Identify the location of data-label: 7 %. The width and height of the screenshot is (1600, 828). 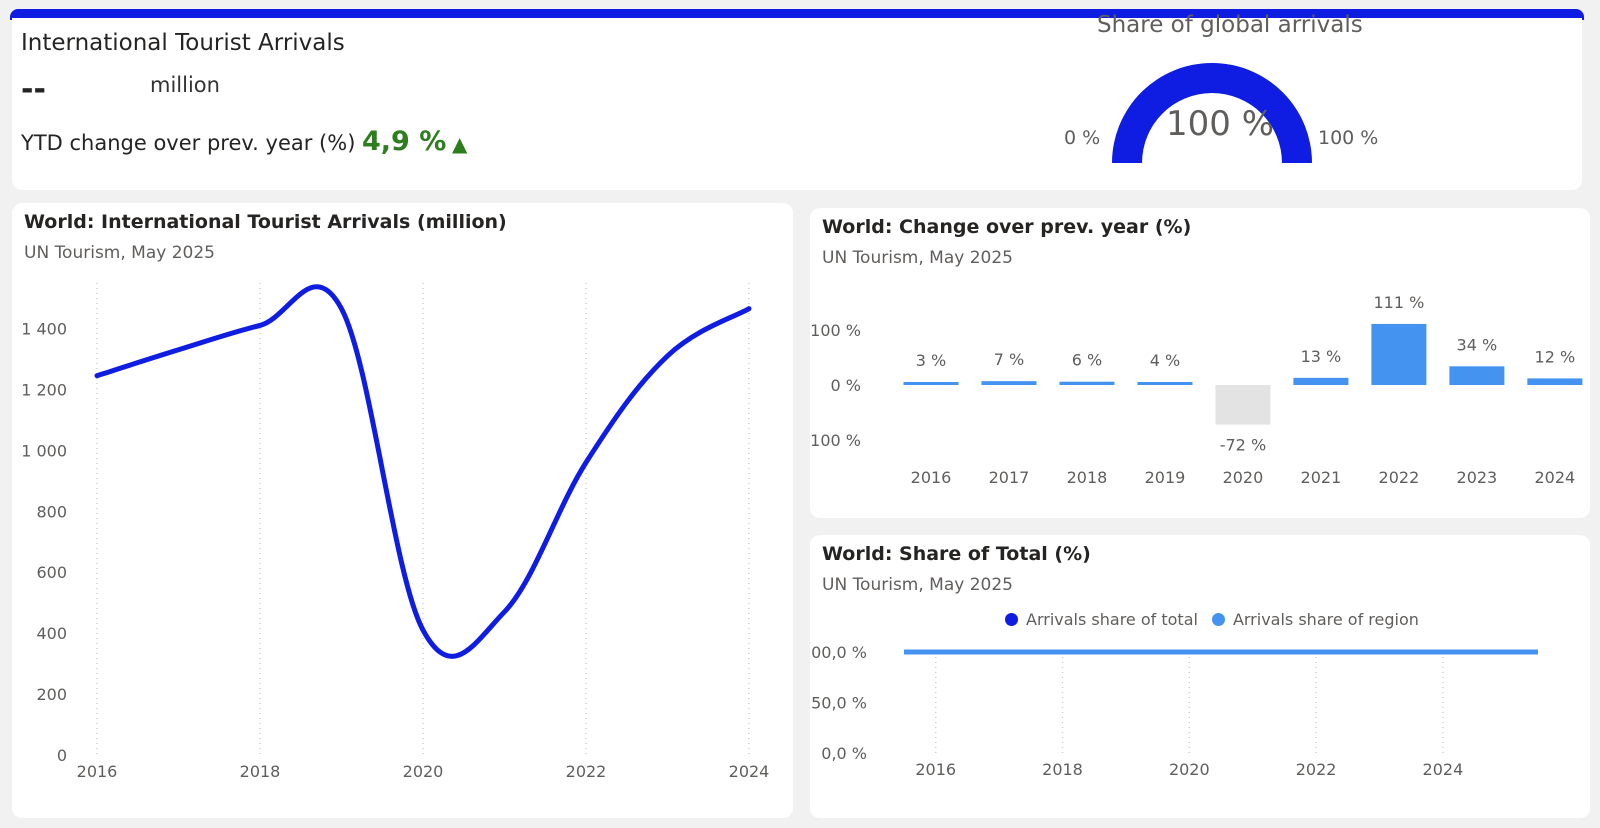
(1009, 359).